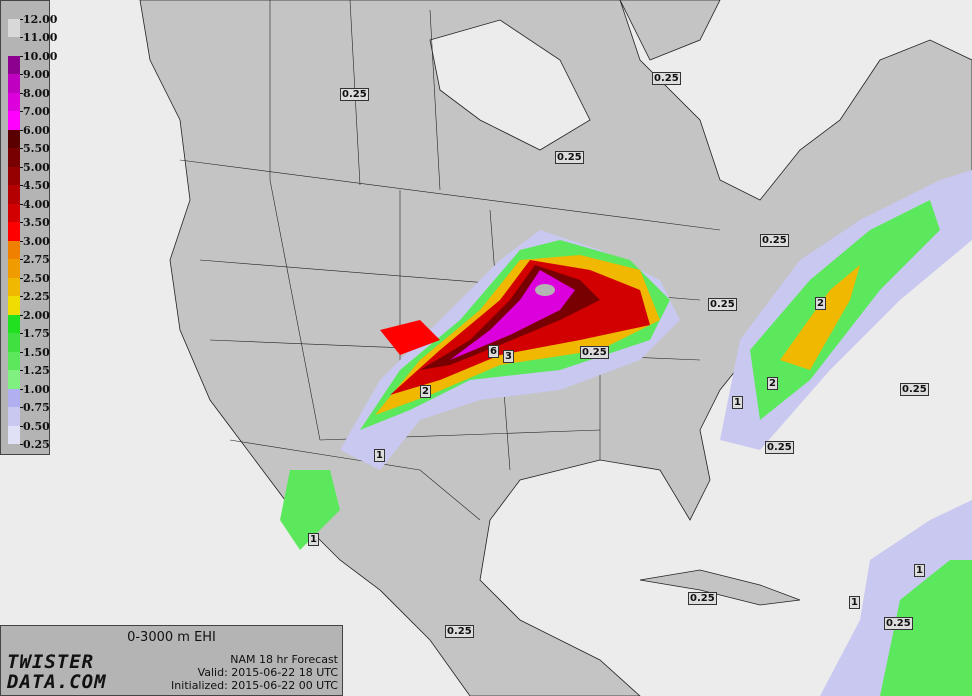 The image size is (972, 696). I want to click on legend-tick-label: 5.50, so click(36, 149).